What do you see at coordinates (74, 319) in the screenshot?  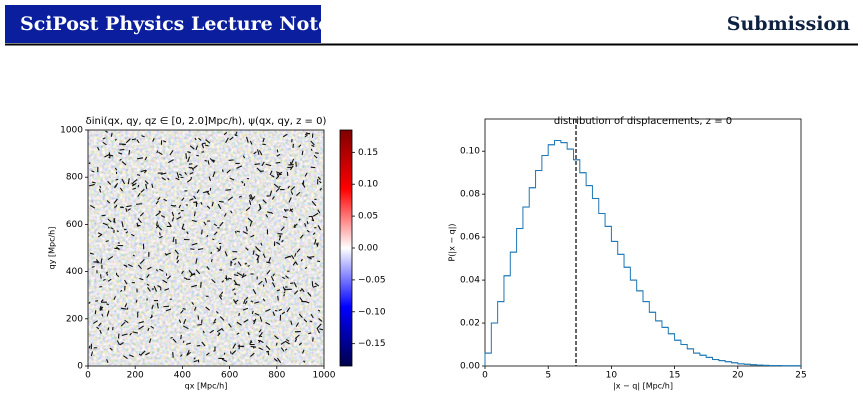 I see `y-tick-label: 200` at bounding box center [74, 319].